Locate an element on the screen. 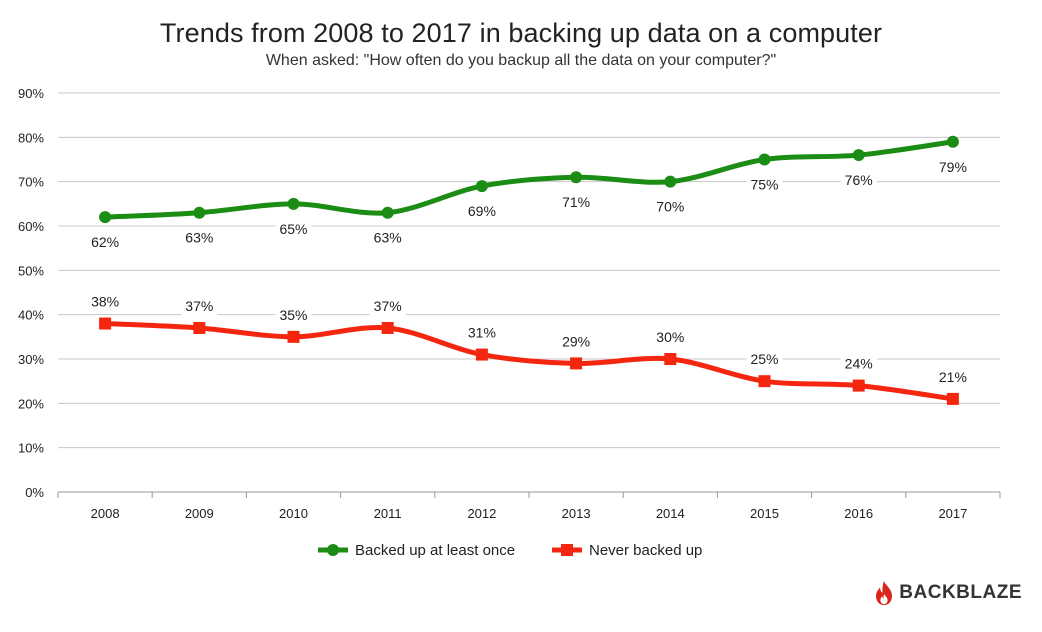  data-label: 69% is located at coordinates (482, 211).